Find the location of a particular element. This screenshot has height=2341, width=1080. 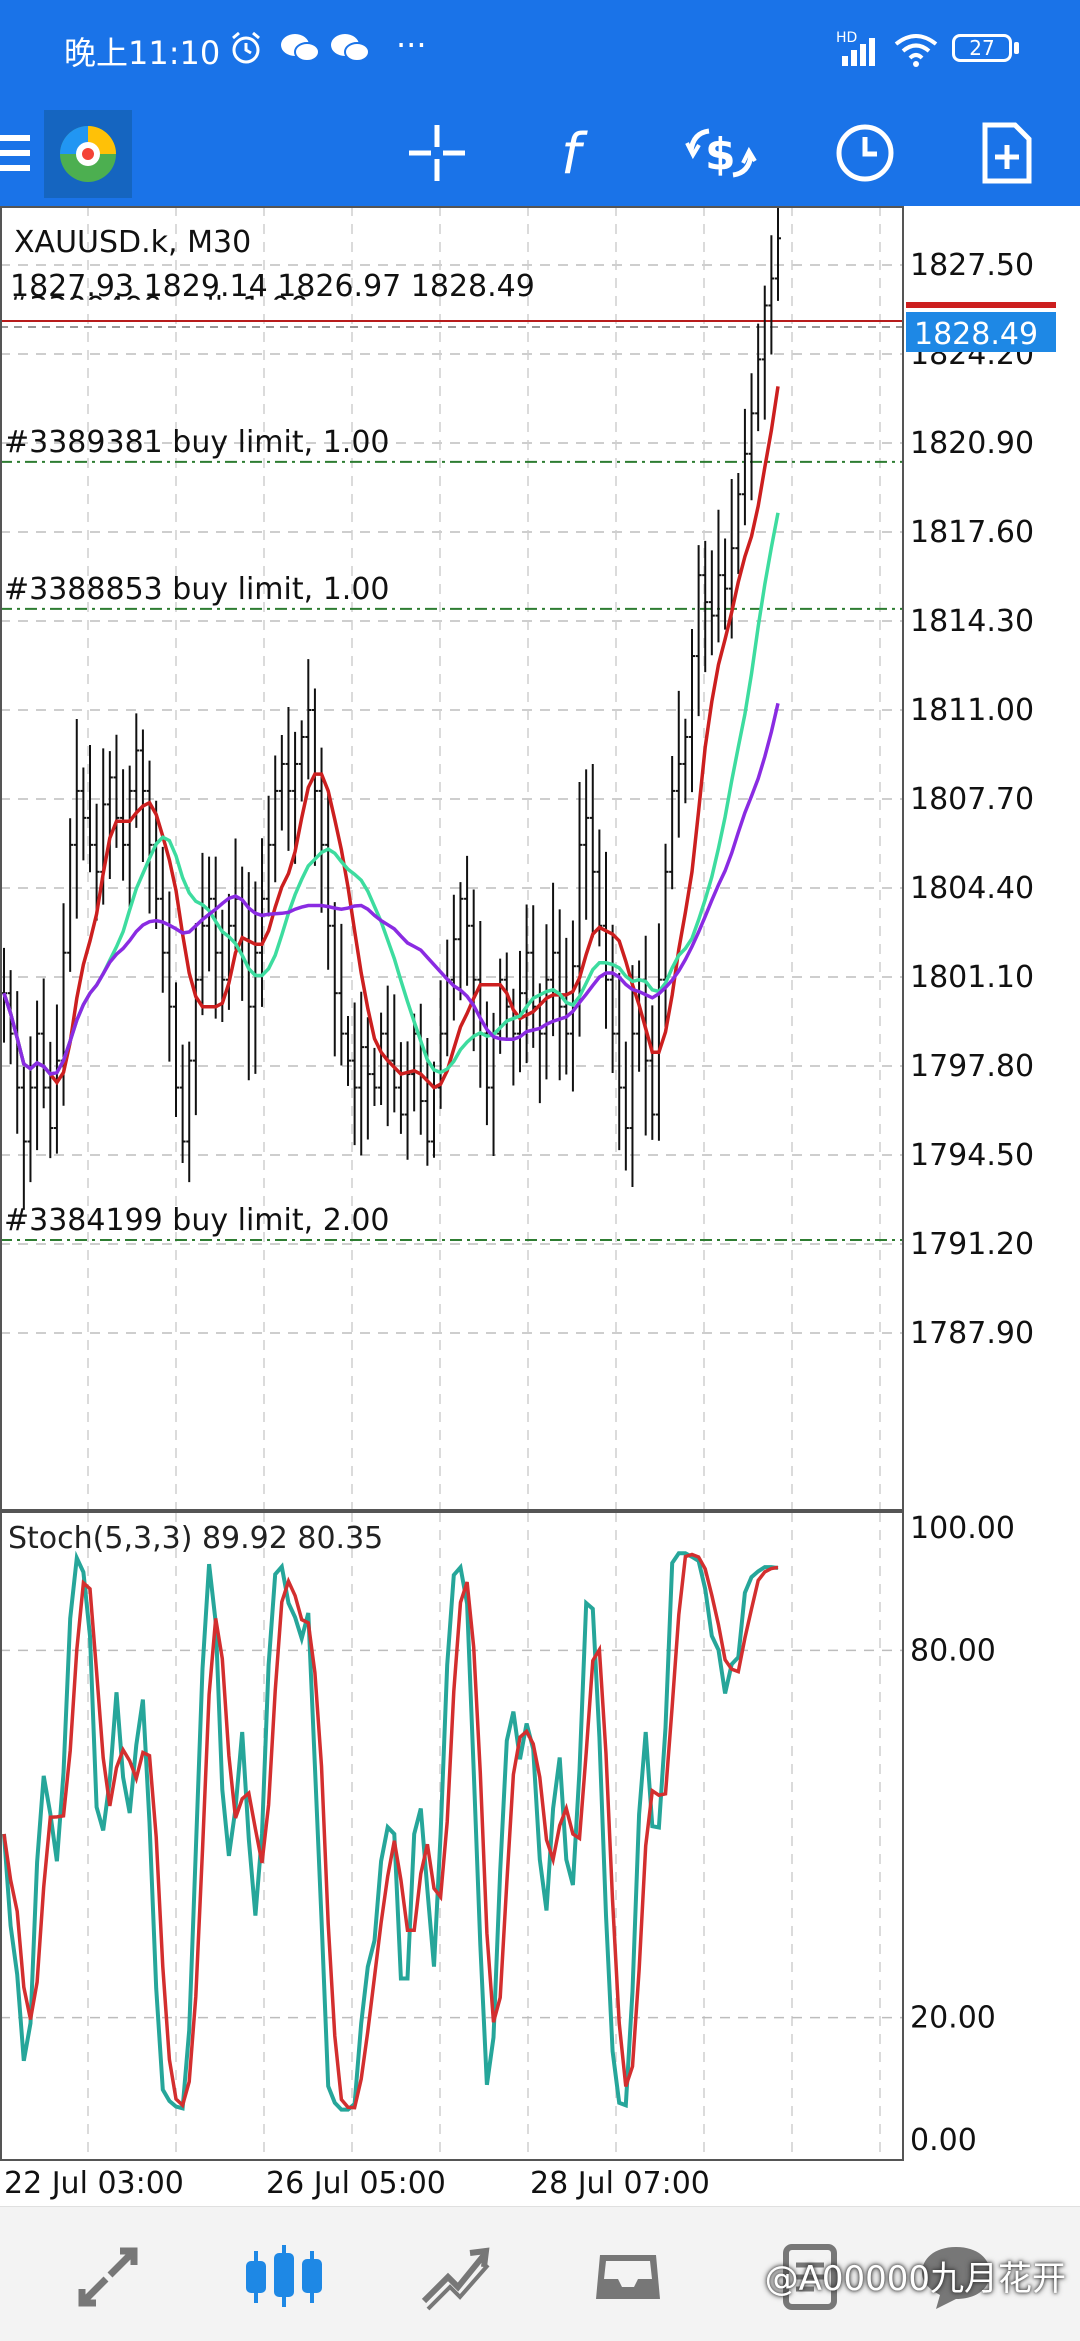

messages-icon is located at coordinates (956, 2278).